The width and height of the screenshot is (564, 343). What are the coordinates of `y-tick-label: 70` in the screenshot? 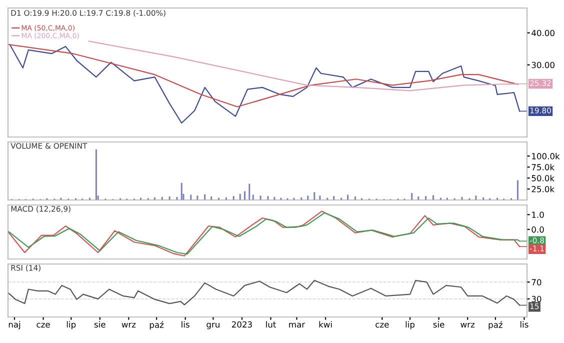 It's located at (537, 282).